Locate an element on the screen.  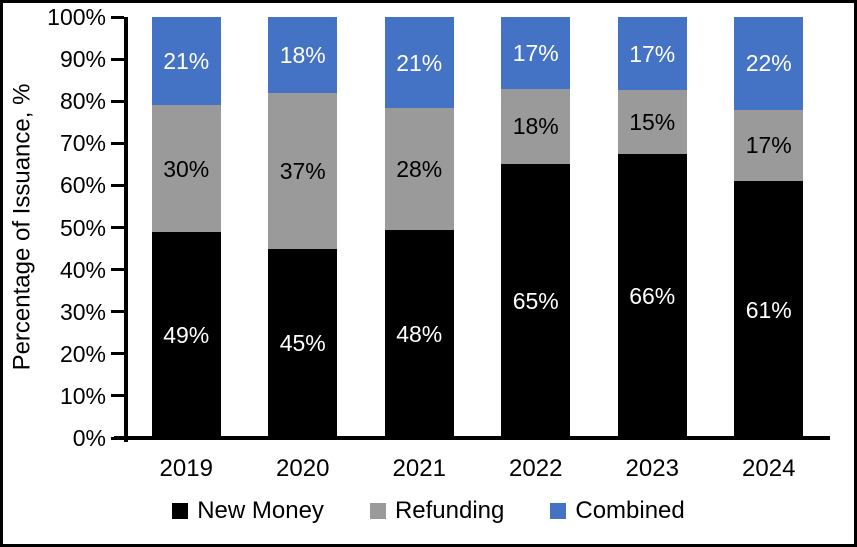
data-label: 61% is located at coordinates (768, 309).